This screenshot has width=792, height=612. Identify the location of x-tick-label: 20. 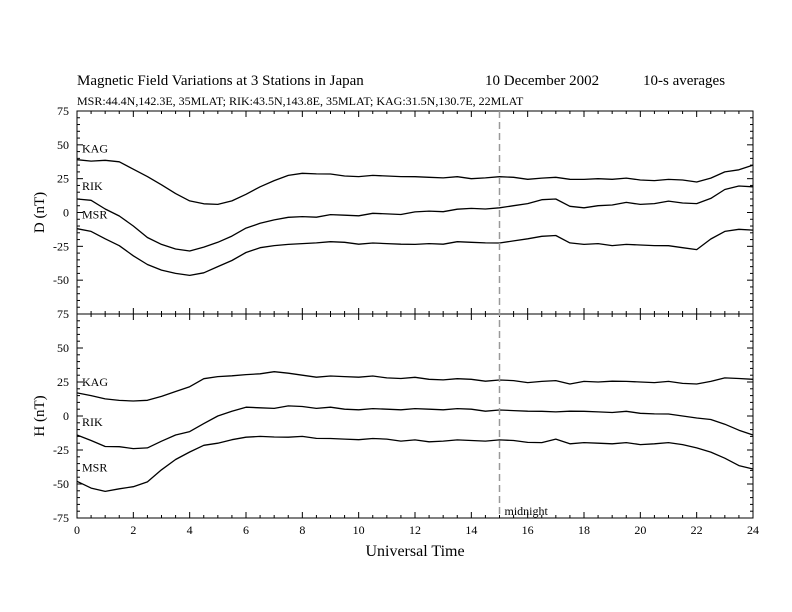
(640, 530).